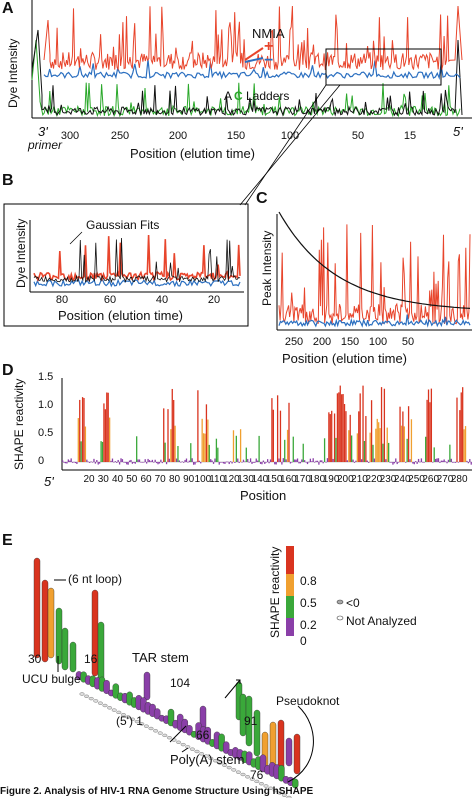 Image resolution: width=474 pixels, height=798 pixels. Describe the element at coordinates (288, 479) in the screenshot. I see `panel-d-x-tick: 160` at that location.